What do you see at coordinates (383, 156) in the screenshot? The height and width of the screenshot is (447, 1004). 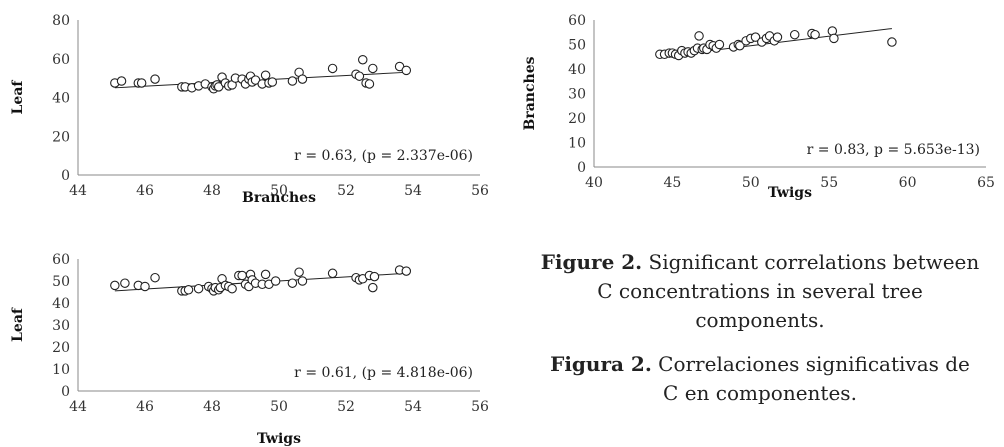 I see `correlation-annotation: r = 0.63, (p = 2.337e-06)` at bounding box center [383, 156].